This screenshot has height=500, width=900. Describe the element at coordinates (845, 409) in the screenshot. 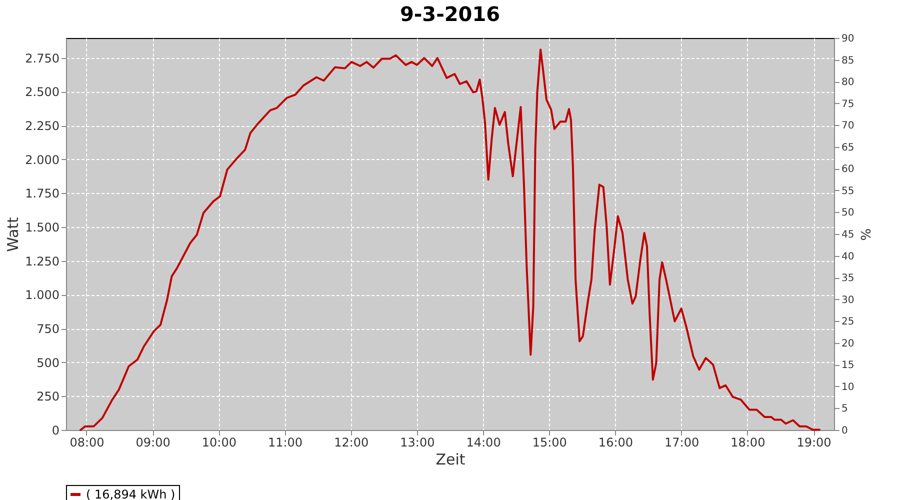

I see `y2-tick-label: 5` at that location.